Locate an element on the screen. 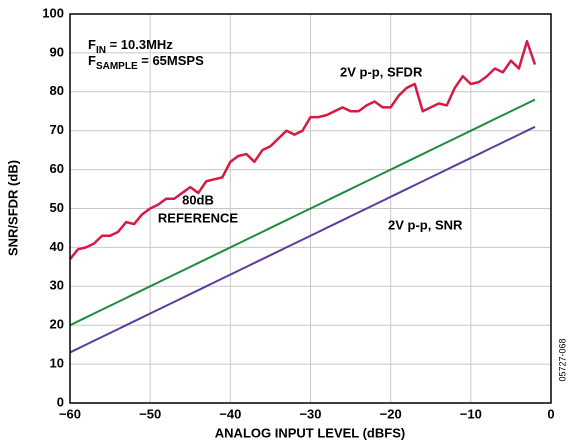 Image resolution: width=568 pixels, height=446 pixels. x-tick-label: −10 is located at coordinates (471, 413).